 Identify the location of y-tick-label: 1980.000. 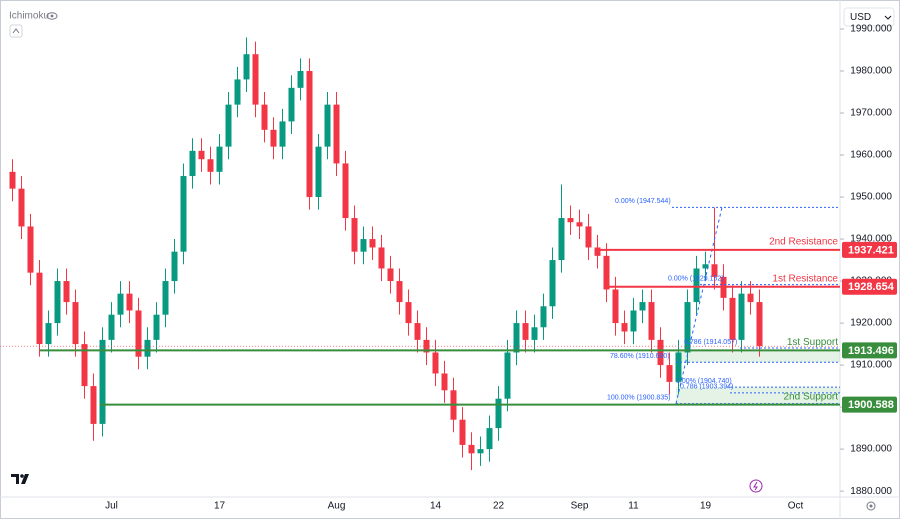
(871, 71).